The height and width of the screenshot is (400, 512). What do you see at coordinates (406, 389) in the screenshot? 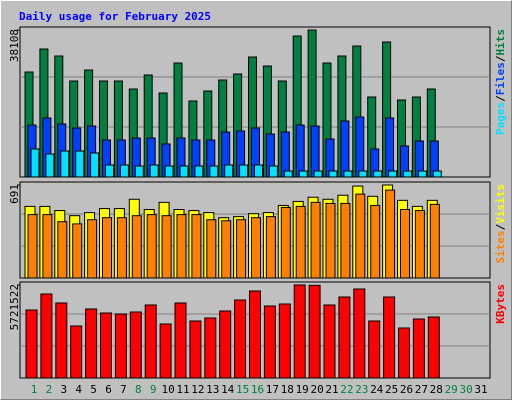
I see `x-tick-label: 26` at bounding box center [406, 389].